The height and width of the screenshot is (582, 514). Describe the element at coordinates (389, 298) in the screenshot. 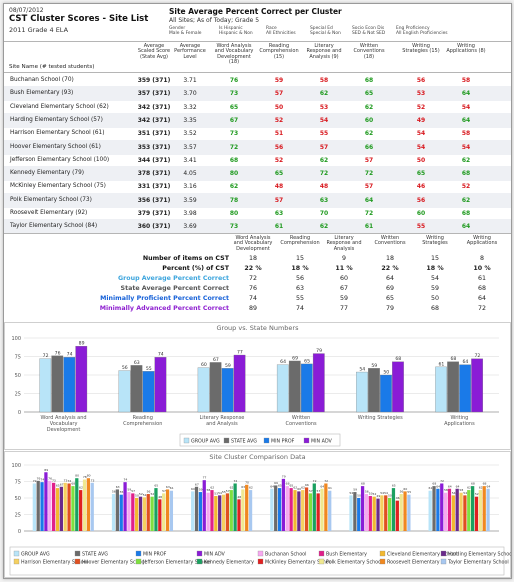

I see `summary-value: 65` at that location.